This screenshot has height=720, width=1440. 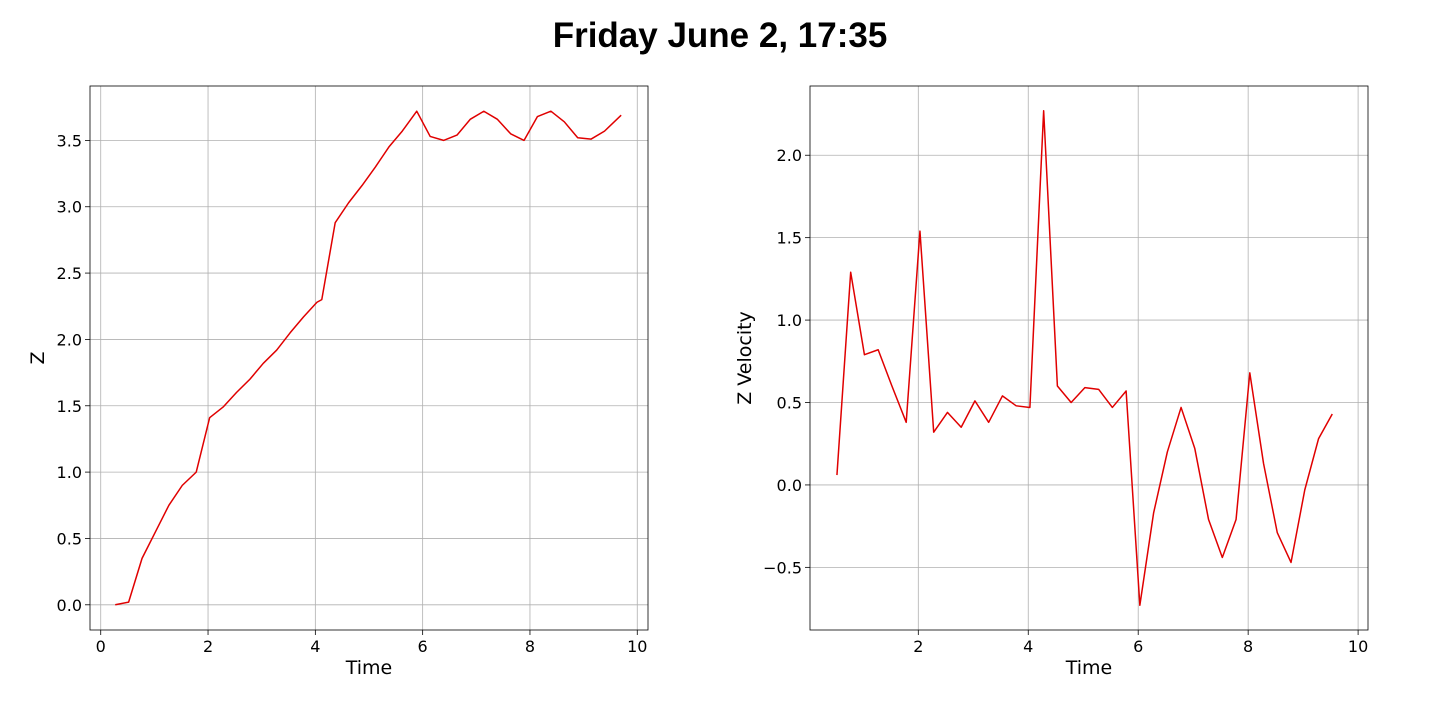 What do you see at coordinates (38, 357) in the screenshot?
I see `y-axis-label: Z` at bounding box center [38, 357].